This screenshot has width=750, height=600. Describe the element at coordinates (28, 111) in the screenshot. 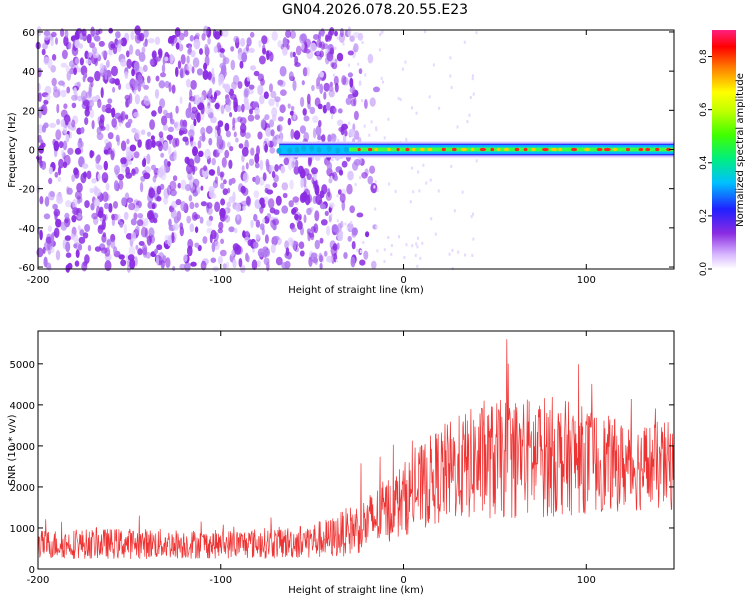

I see `y-tick-label: 20` at that location.